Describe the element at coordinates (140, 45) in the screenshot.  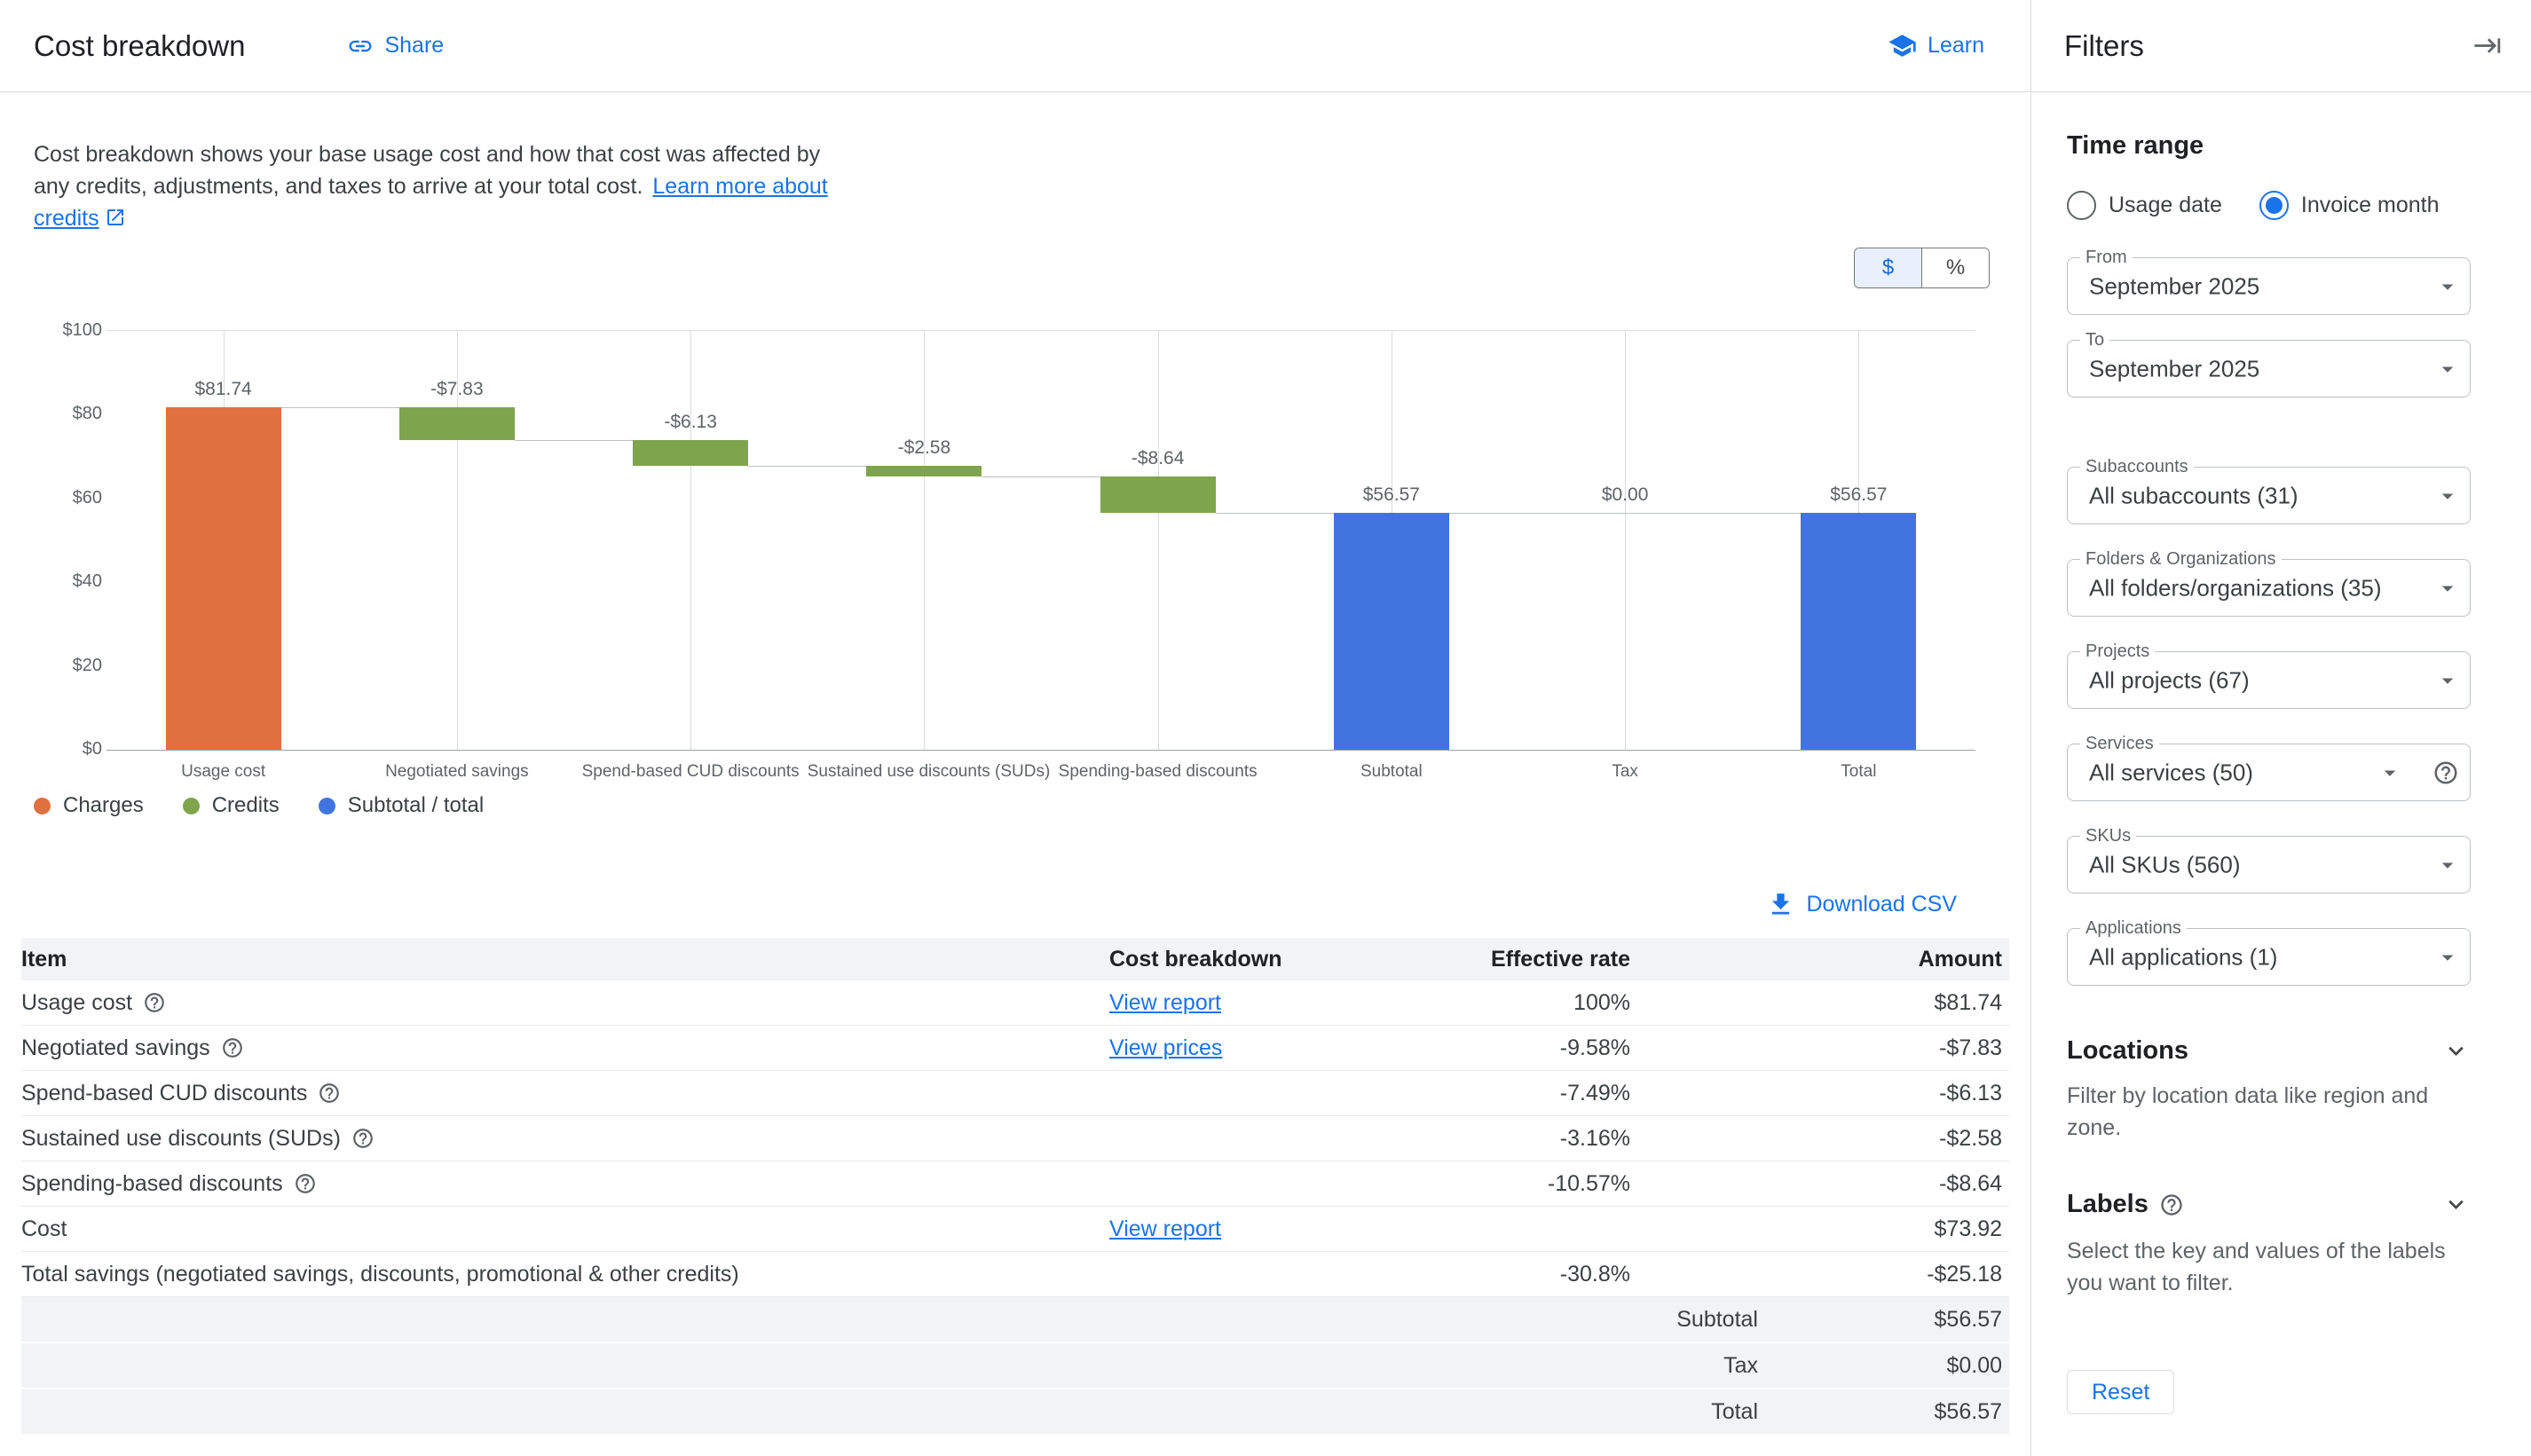
I see `page-title: Cost breakdown` at that location.